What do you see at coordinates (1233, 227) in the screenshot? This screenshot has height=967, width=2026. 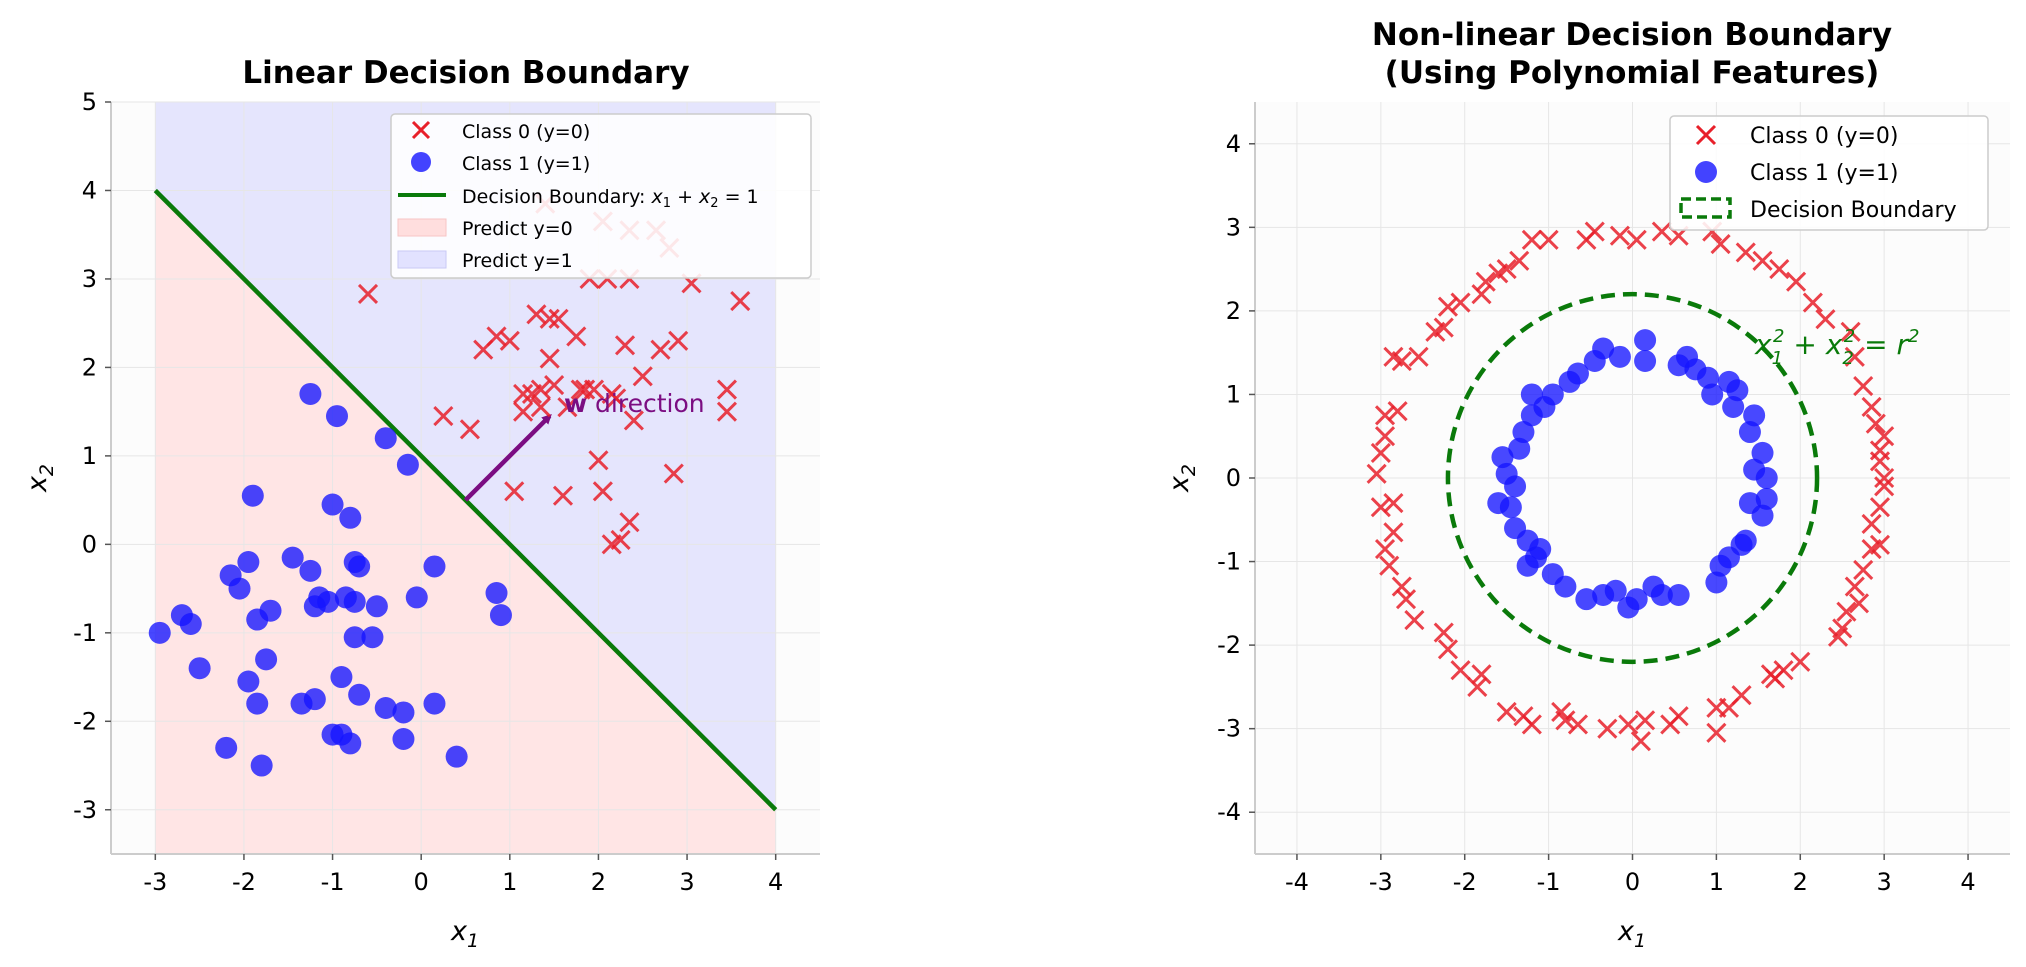 I see `y-tick-label: 3` at bounding box center [1233, 227].